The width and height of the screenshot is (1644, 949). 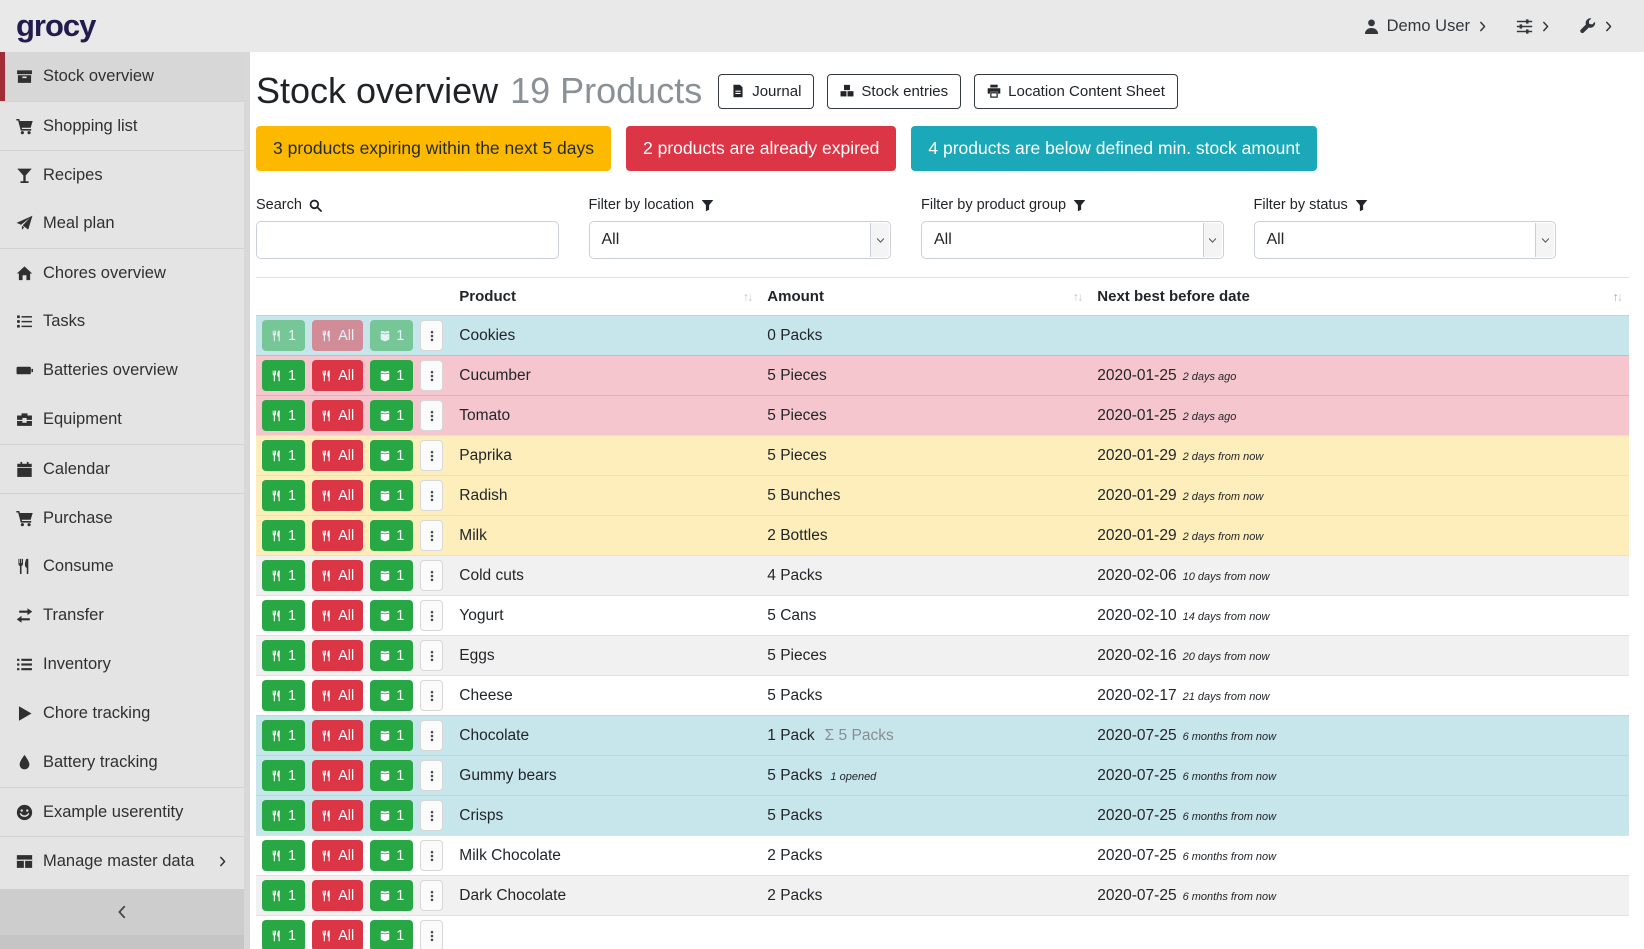 I want to click on location-filter-select: All, so click(x=739, y=240).